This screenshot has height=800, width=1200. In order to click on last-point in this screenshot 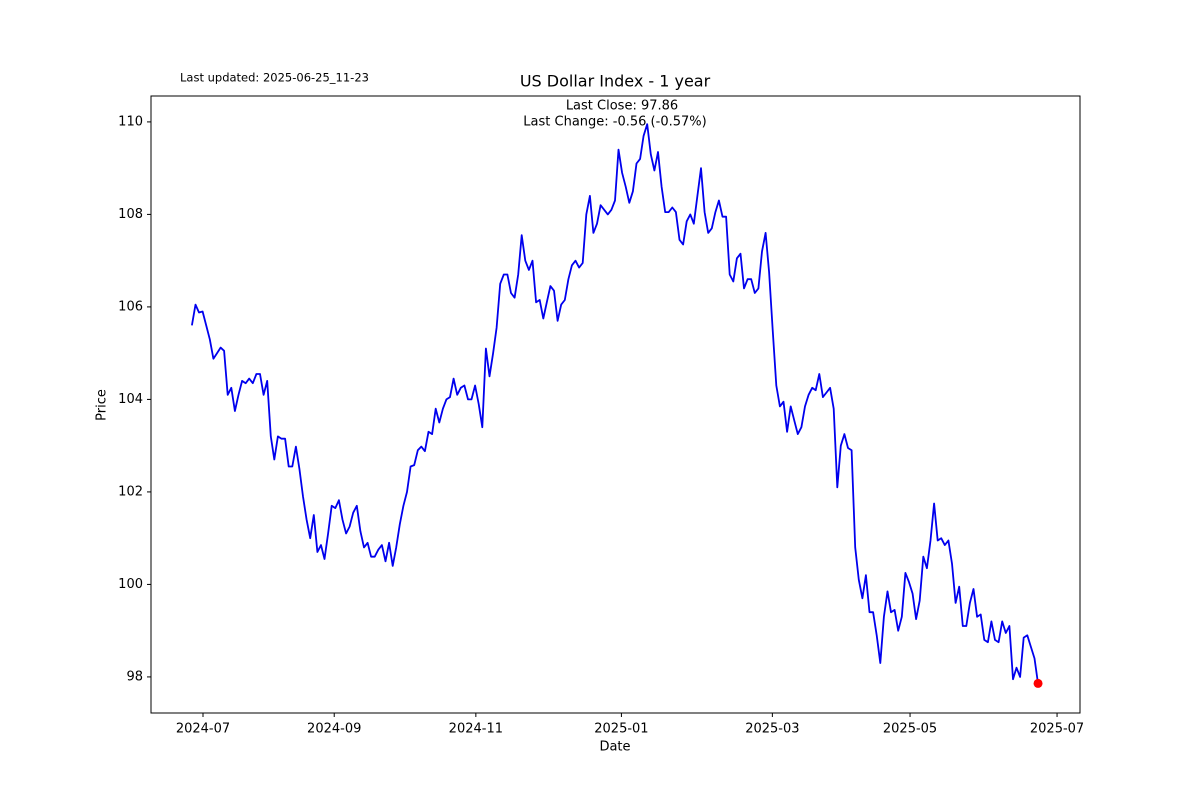, I will do `click(1038, 683)`.